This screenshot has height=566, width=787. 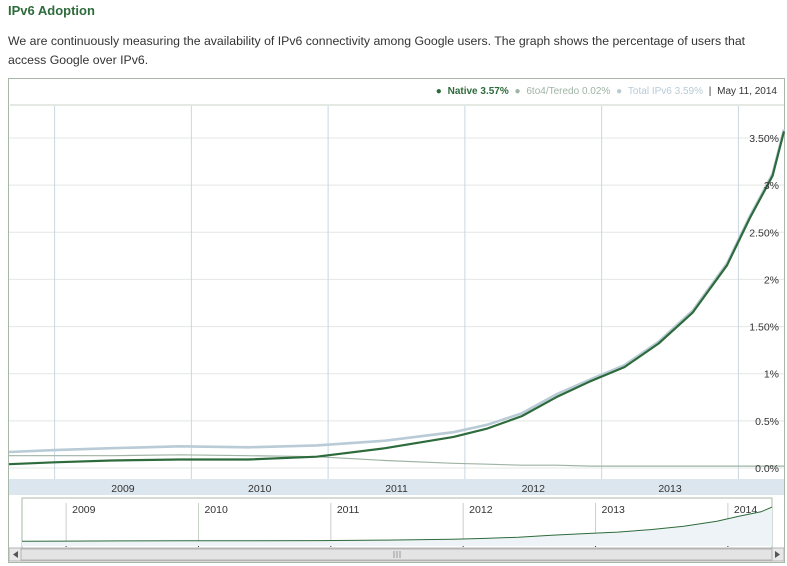 What do you see at coordinates (348, 510) in the screenshot?
I see `navigator-tick-label: 2011` at bounding box center [348, 510].